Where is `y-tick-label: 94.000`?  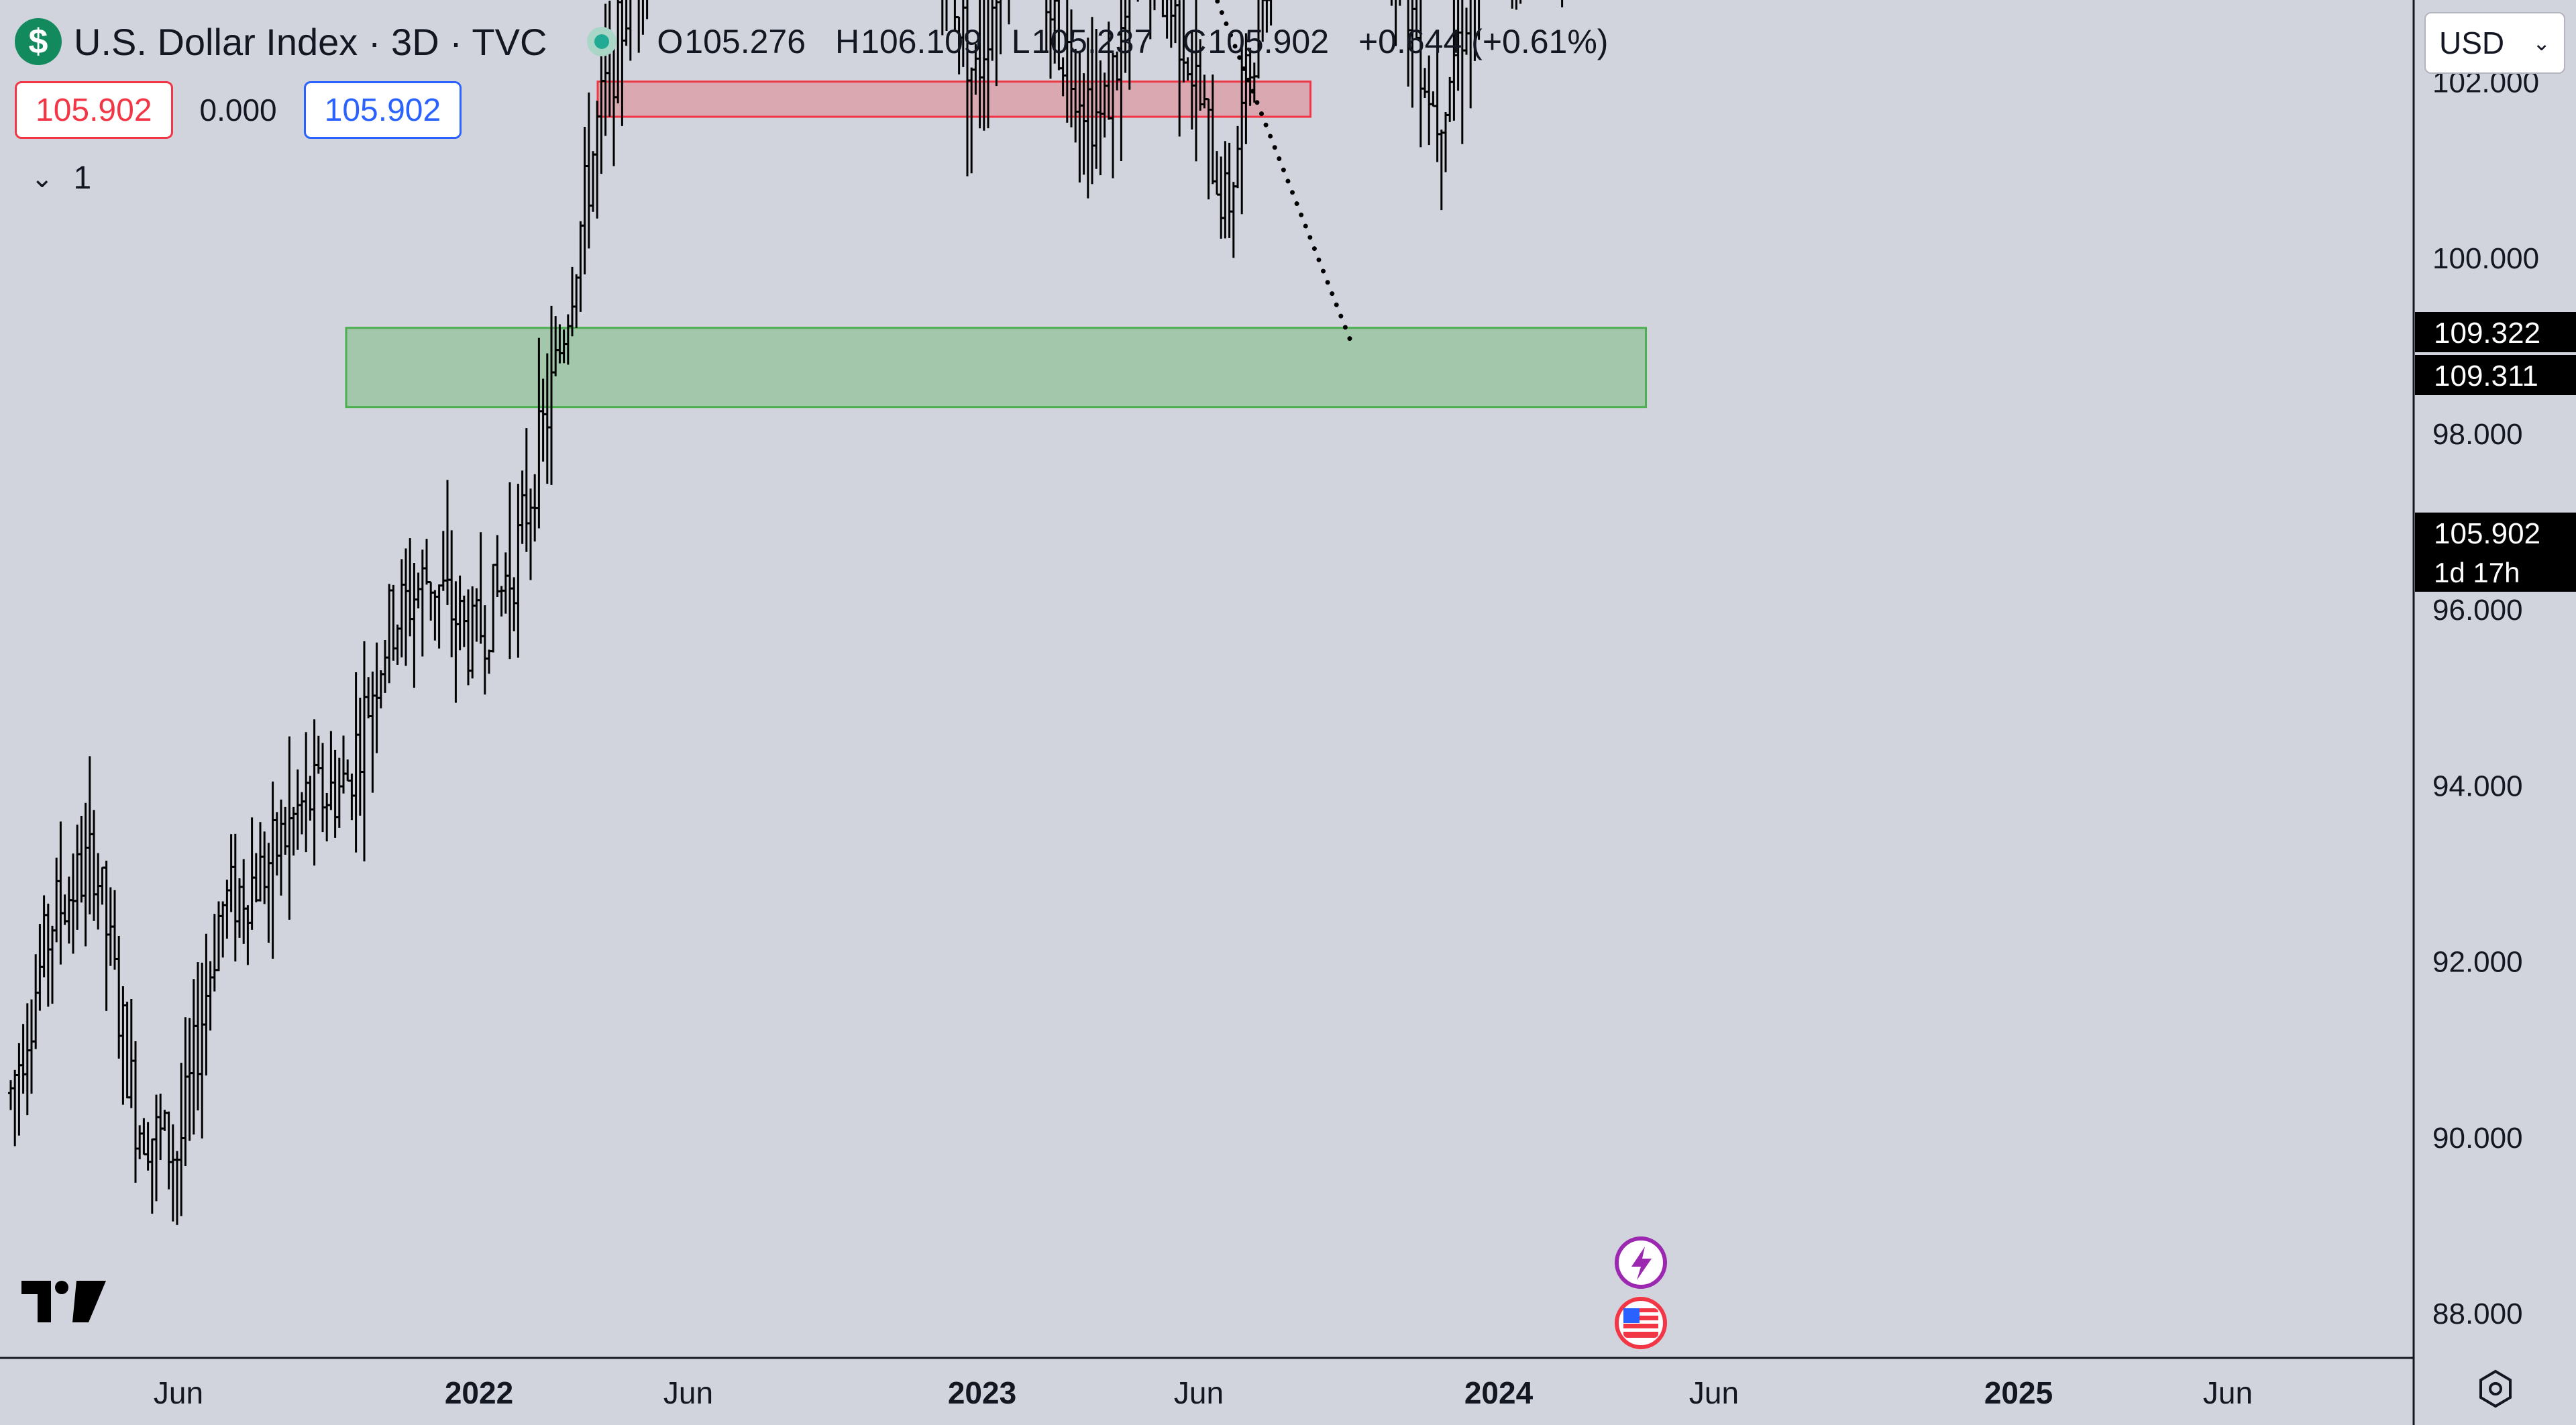 y-tick-label: 94.000 is located at coordinates (2477, 786).